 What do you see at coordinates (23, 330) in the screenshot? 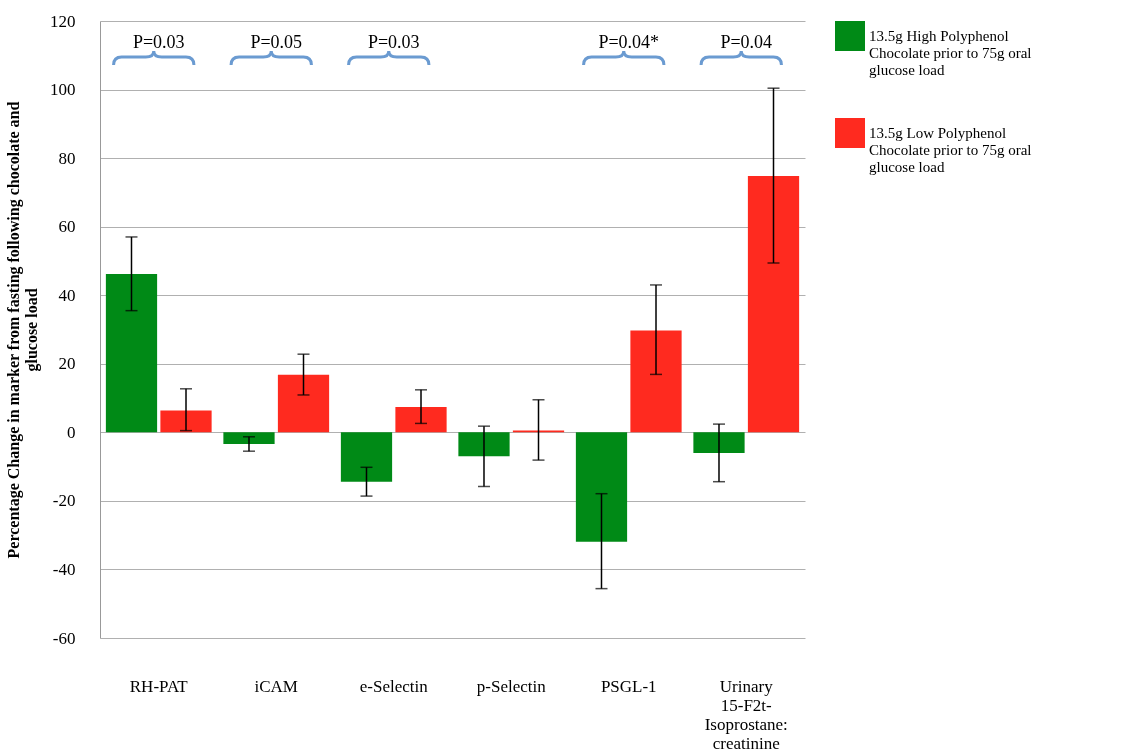
I see `y-axis-title: Percentage Change in marker from fasting following chocolate and glucose load` at bounding box center [23, 330].